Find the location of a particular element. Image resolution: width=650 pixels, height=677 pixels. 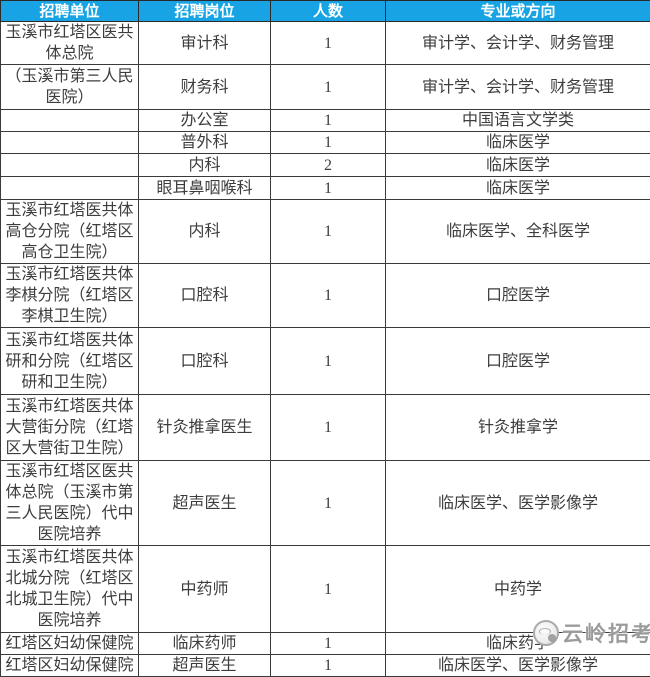

cell-major: 临床药学 is located at coordinates (518, 644).